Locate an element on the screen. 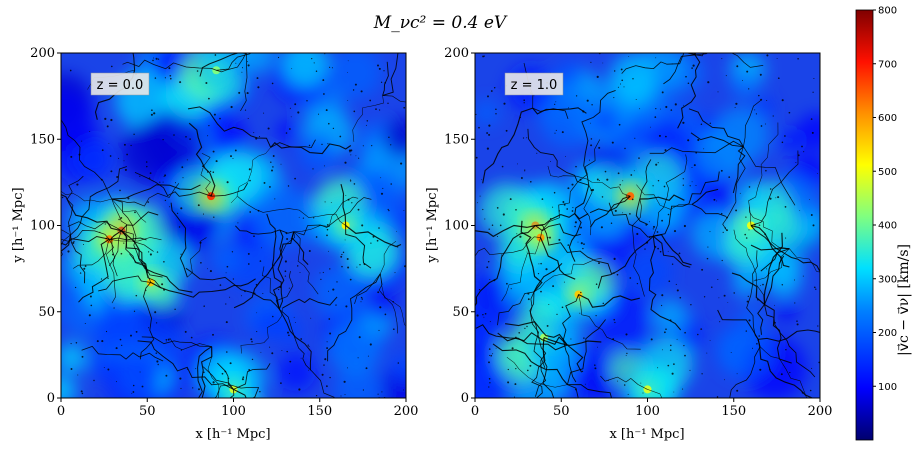  x-axis-label-right: x [h⁻¹ Mpc] is located at coordinates (646, 434).